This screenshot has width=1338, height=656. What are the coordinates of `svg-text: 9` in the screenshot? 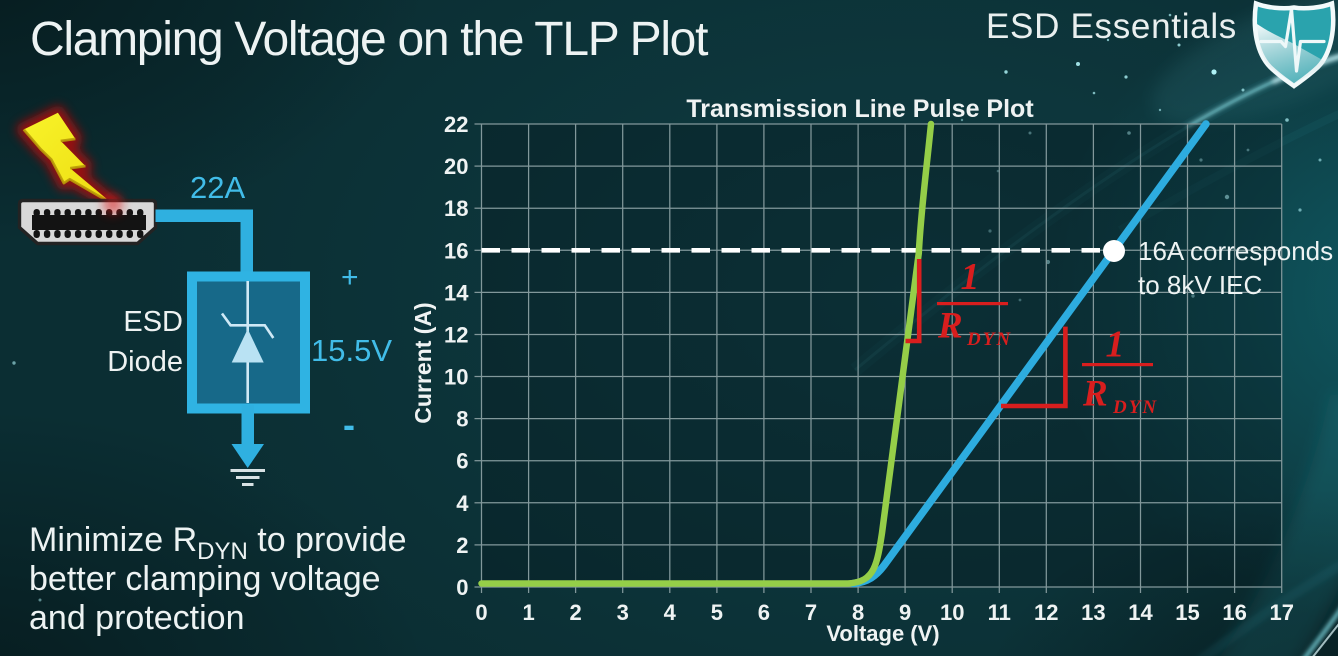 It's located at (905, 612).